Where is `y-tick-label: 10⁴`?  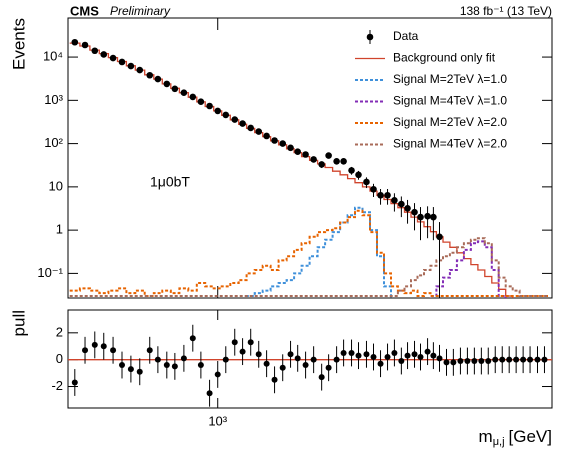
y-tick-label: 10⁴ is located at coordinates (53, 56).